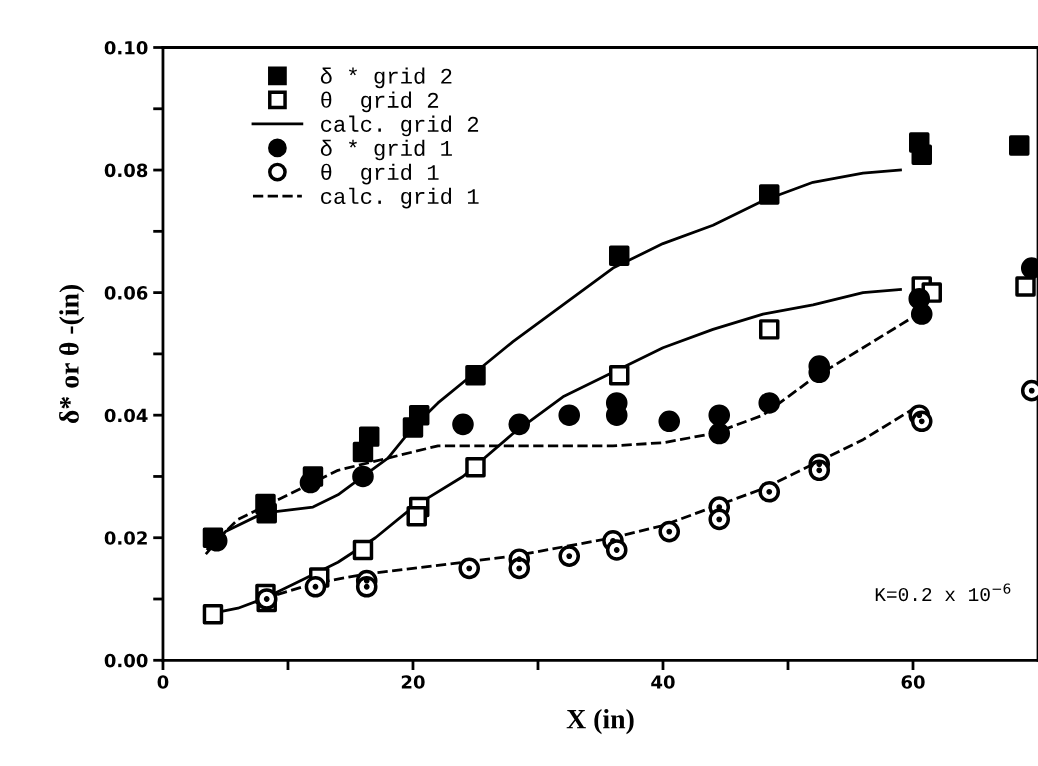  What do you see at coordinates (72, 354) in the screenshot?
I see `y-axis-title: δ* or θ -(in)` at bounding box center [72, 354].